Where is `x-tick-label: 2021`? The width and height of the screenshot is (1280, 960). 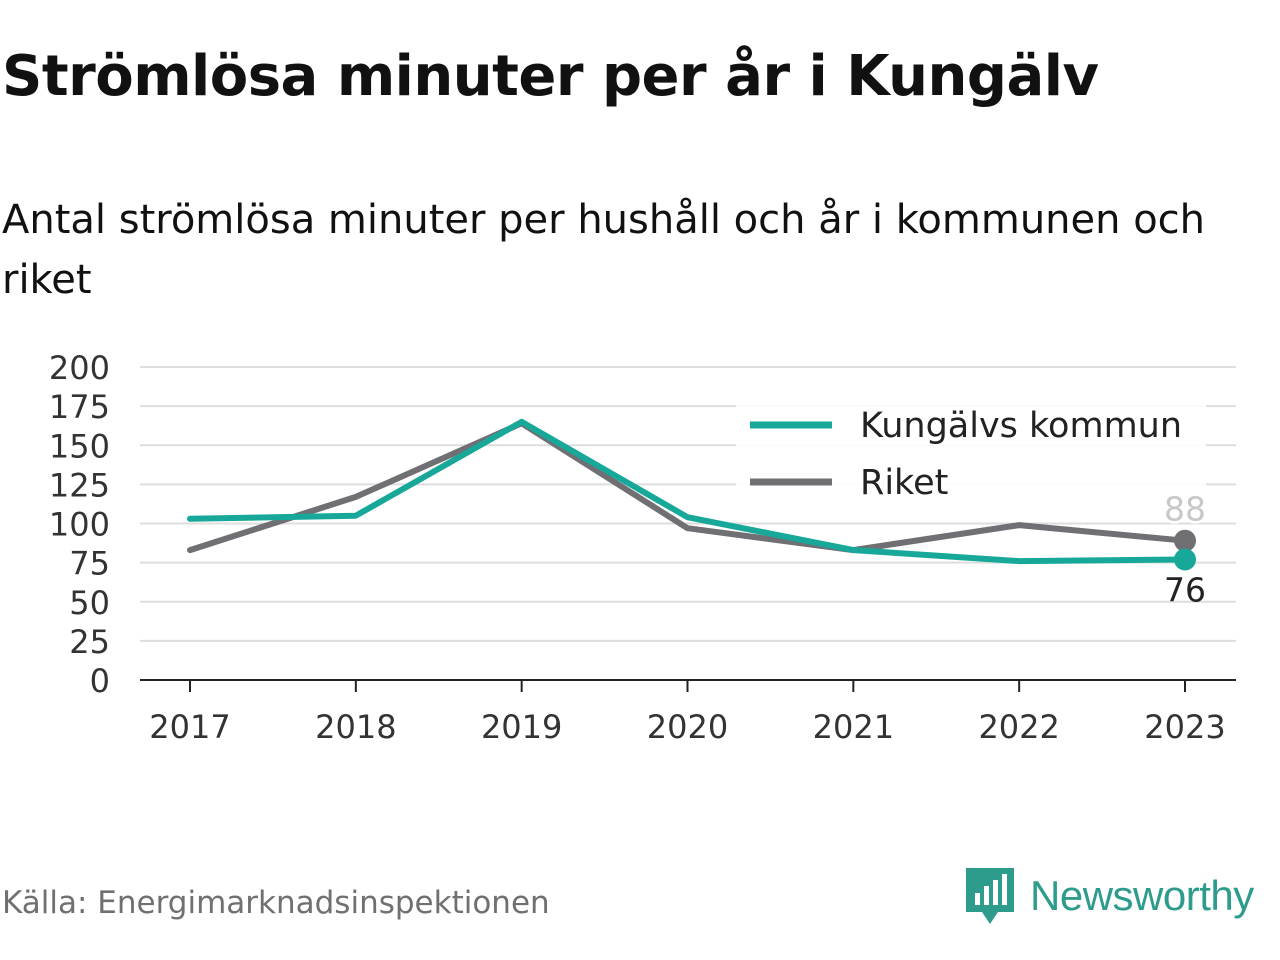
x-tick-label: 2021 is located at coordinates (853, 727).